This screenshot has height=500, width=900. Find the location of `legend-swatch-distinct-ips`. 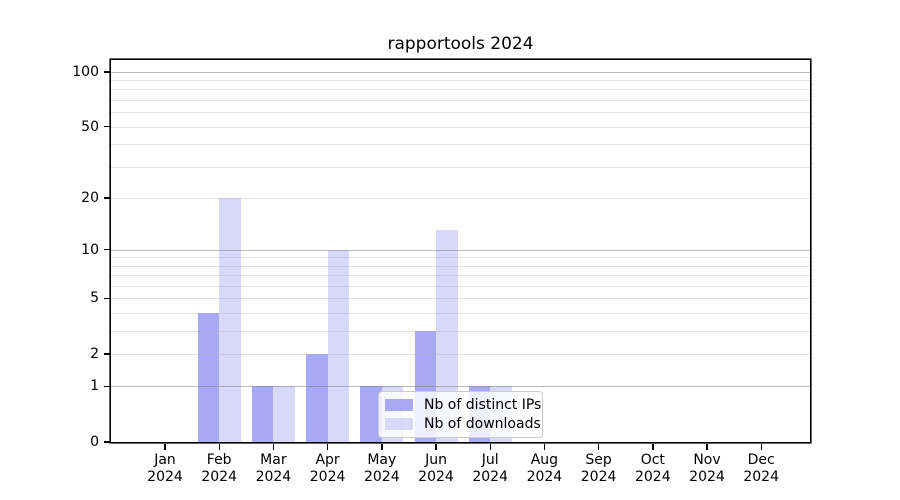

legend-swatch-distinct-ips is located at coordinates (399, 405).